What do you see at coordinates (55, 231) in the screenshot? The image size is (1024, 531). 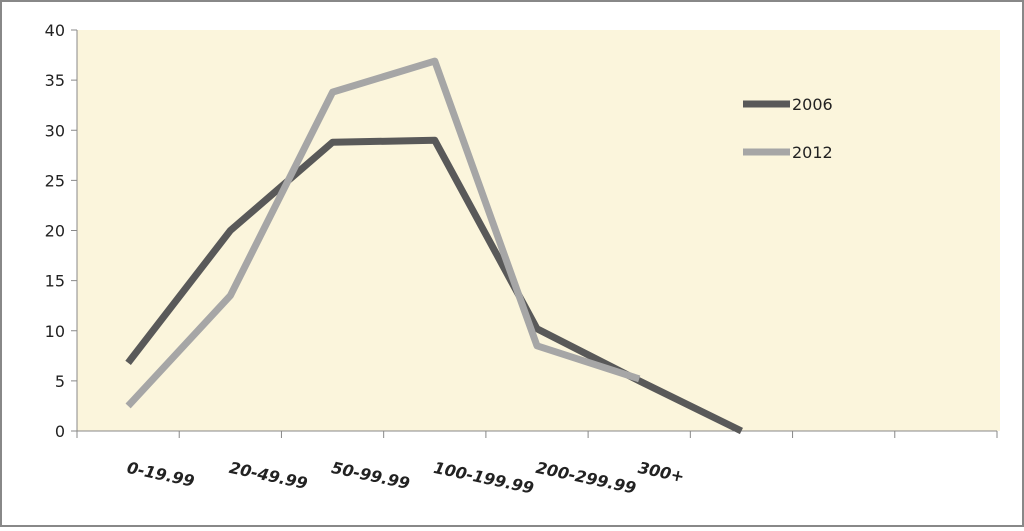 I see `y-tick-label: 20` at bounding box center [55, 231].